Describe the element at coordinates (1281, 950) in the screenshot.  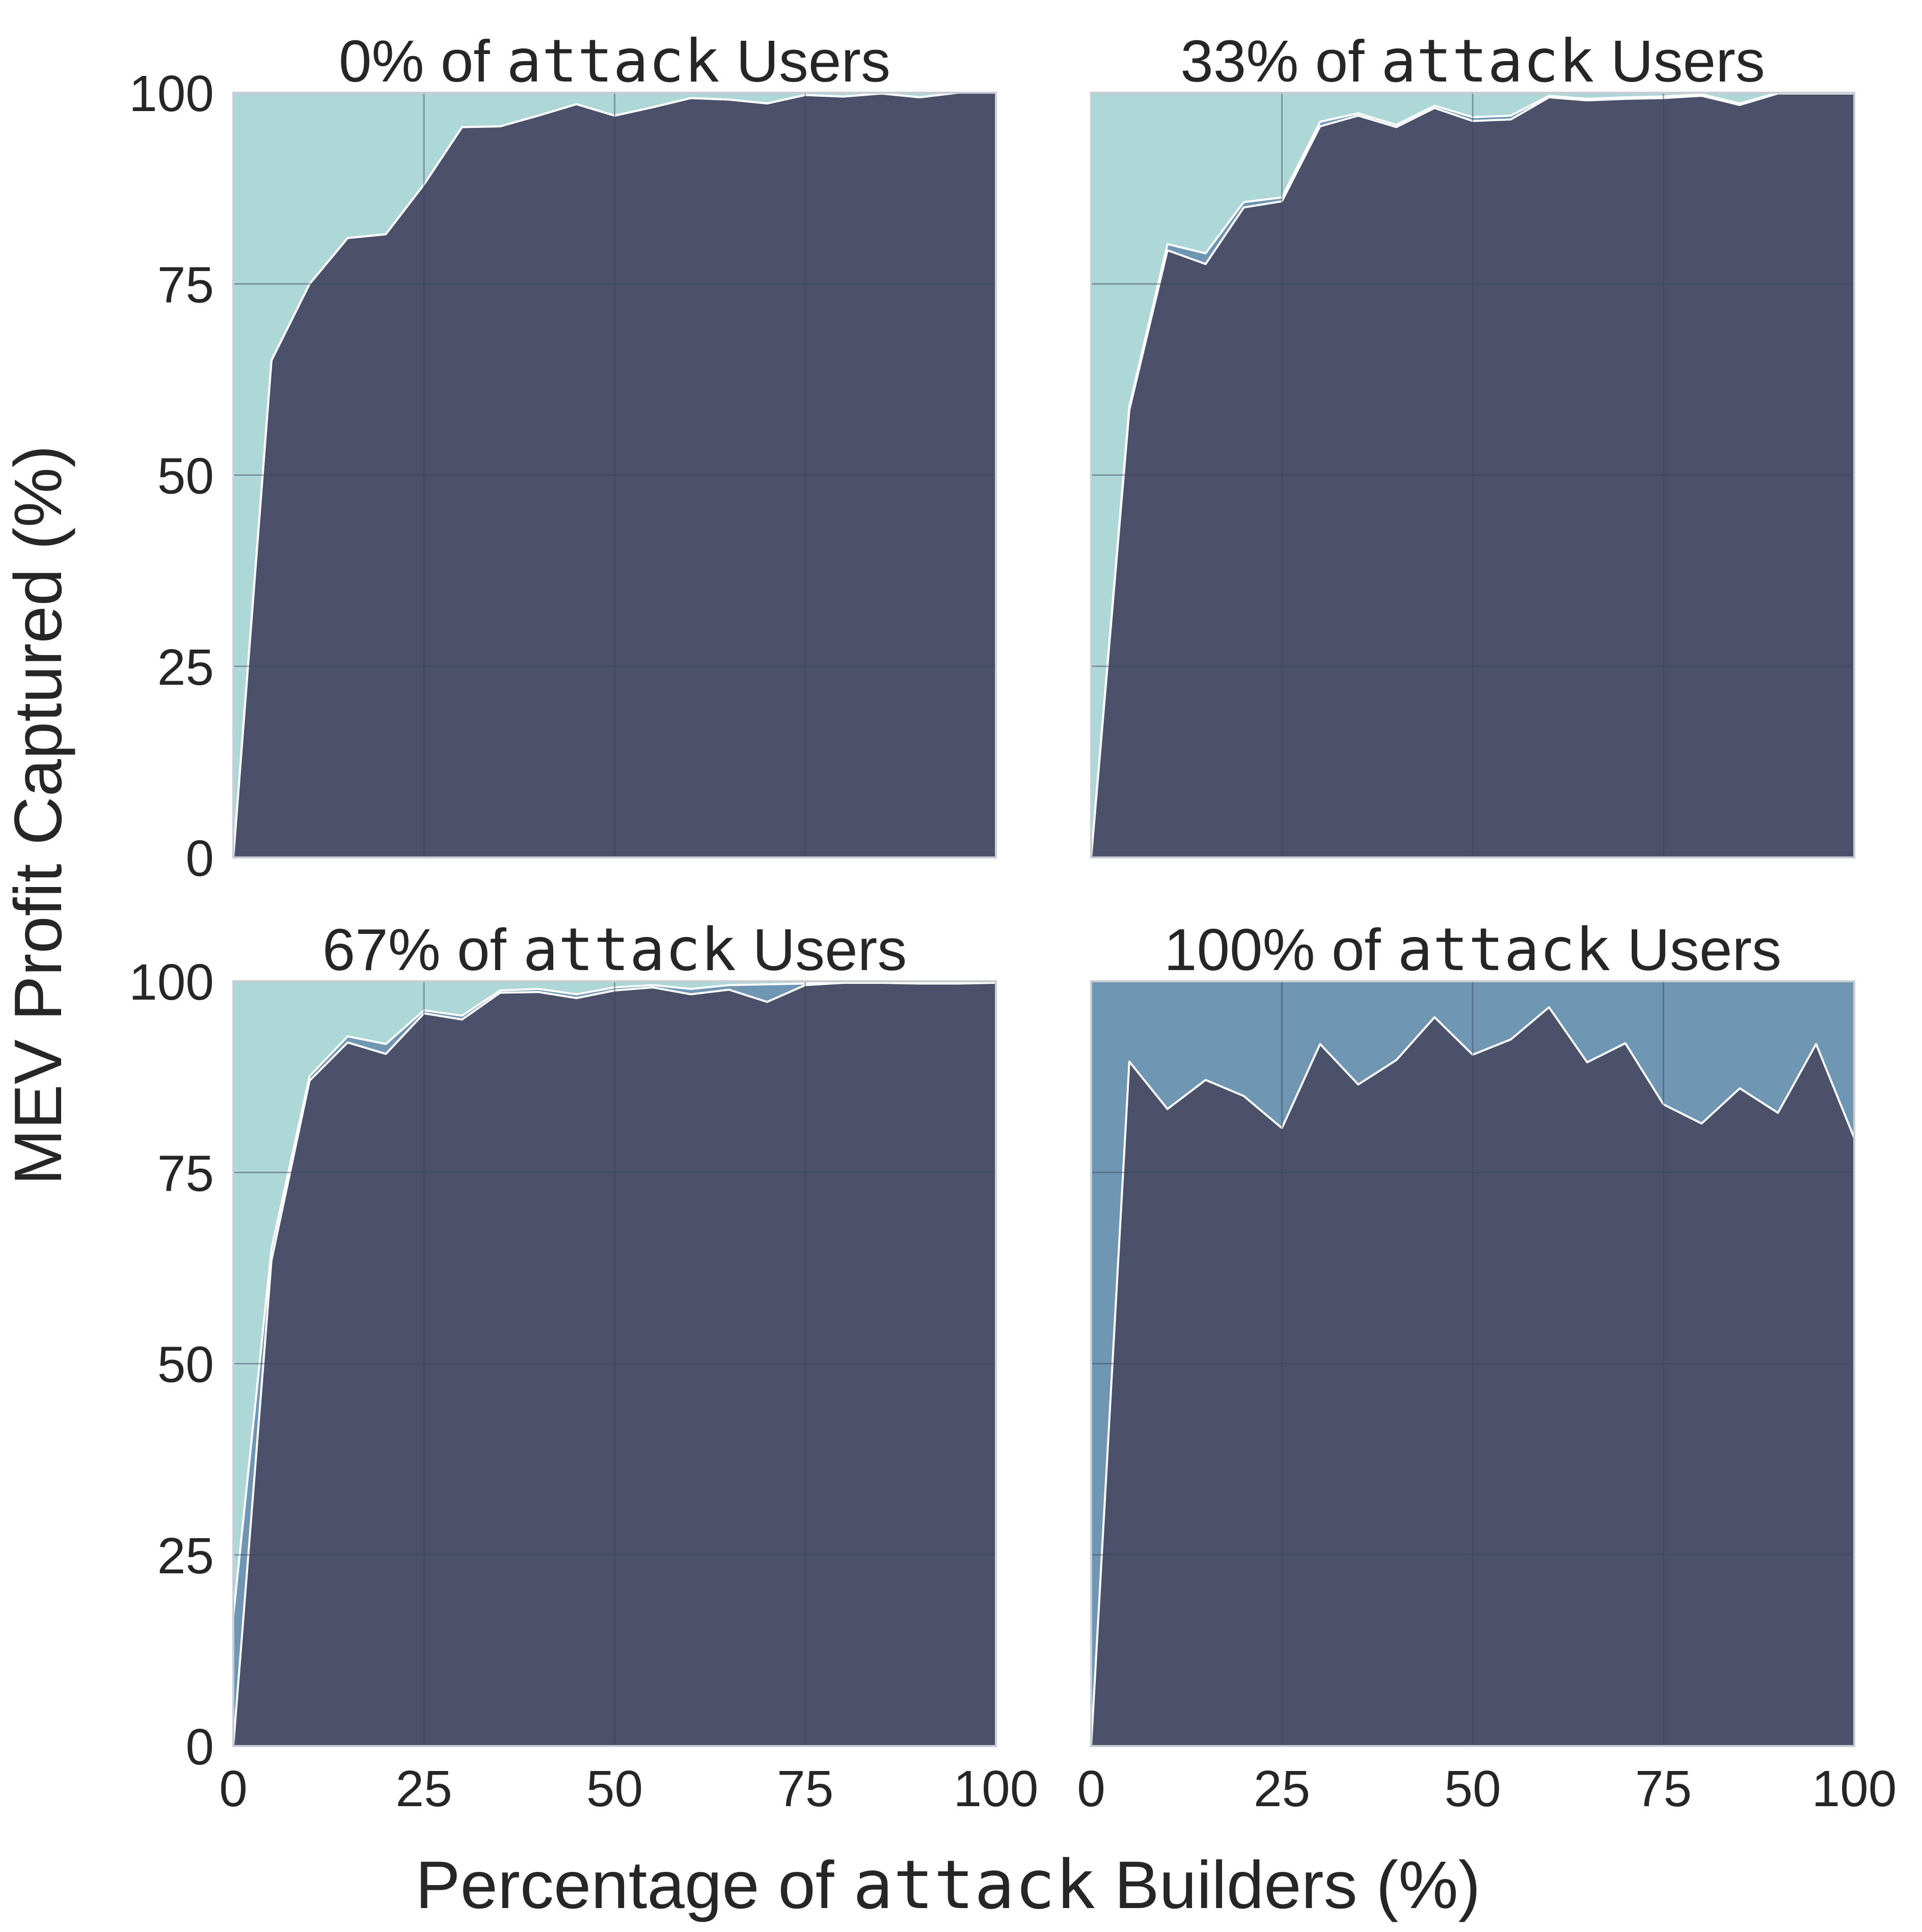
I see `panel-title-prefix: 100% of` at that location.